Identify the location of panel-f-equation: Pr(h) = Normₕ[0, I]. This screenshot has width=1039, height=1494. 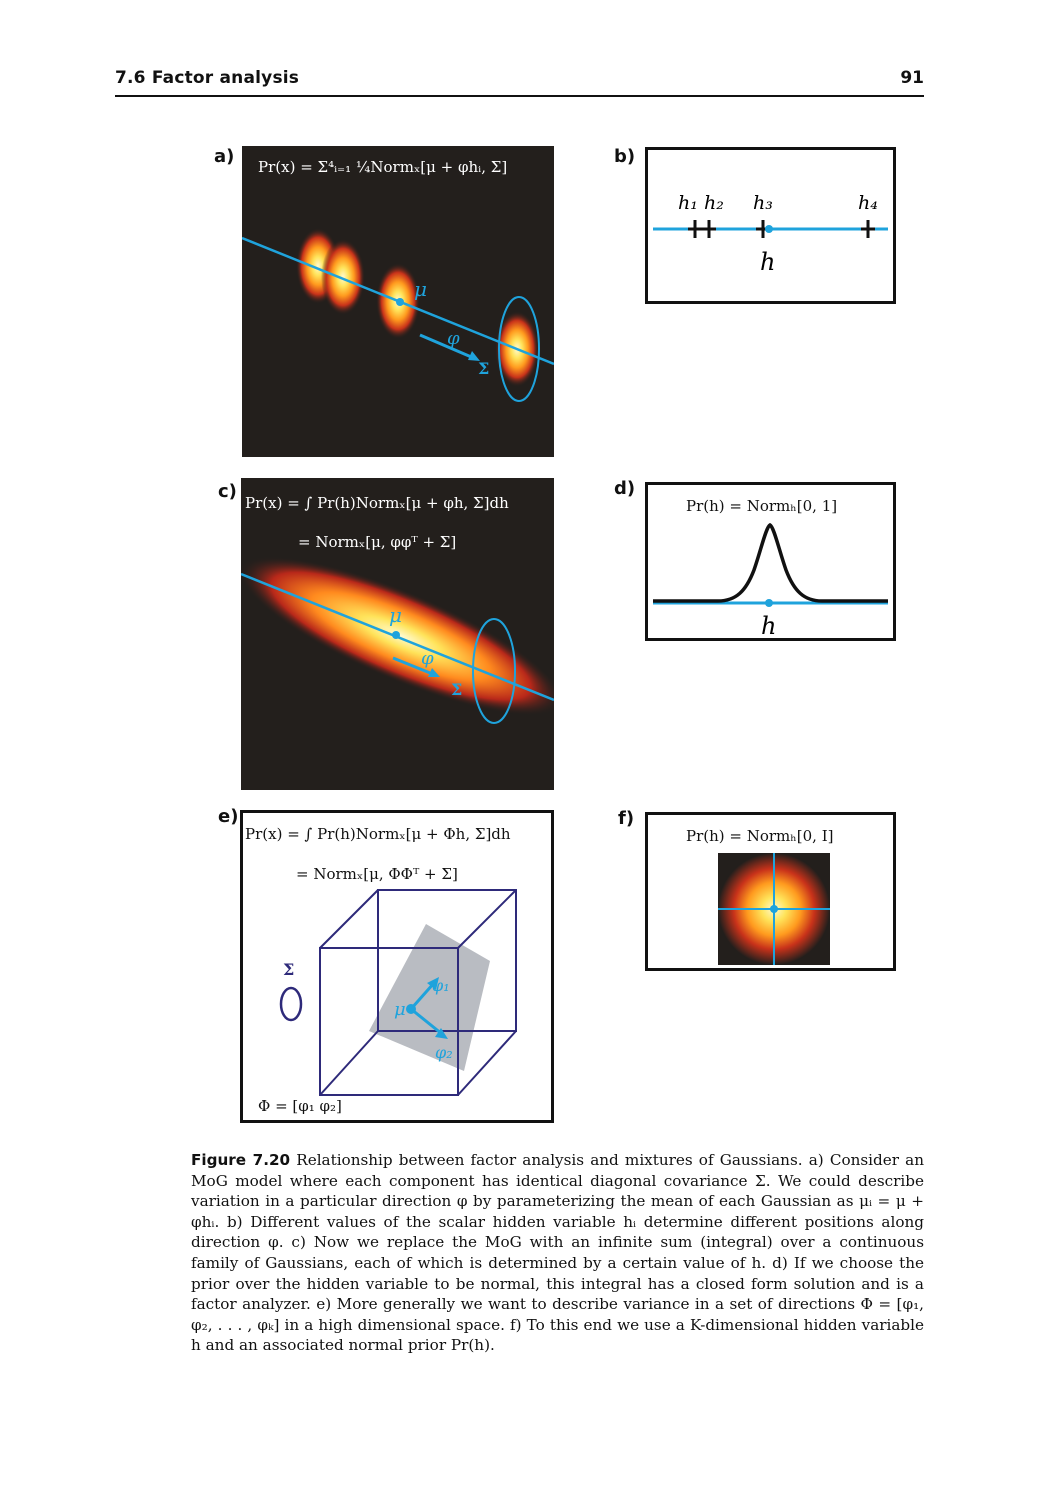
(760, 836).